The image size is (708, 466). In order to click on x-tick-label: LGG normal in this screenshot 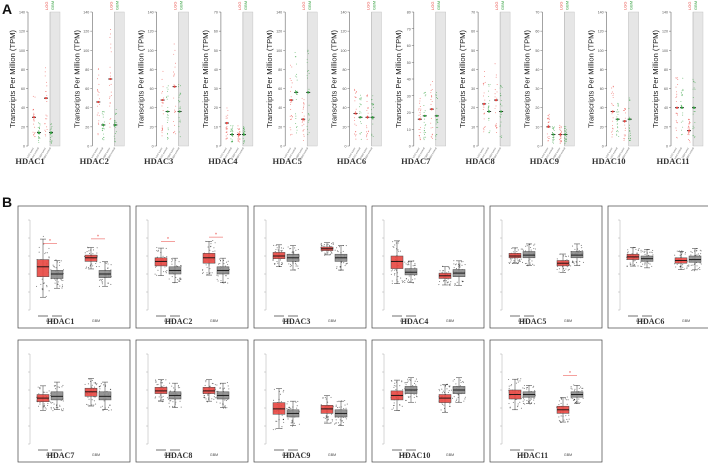, I will do `click(35, 153)`.